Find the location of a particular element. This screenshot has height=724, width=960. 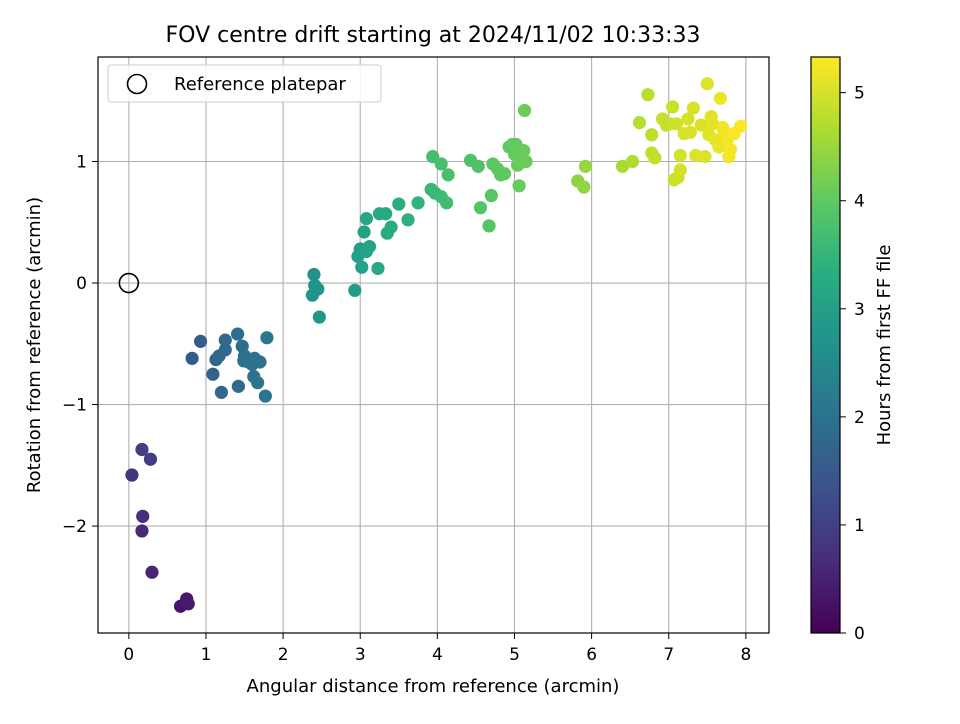

colorbar-tick-label: 2 is located at coordinates (859, 418).